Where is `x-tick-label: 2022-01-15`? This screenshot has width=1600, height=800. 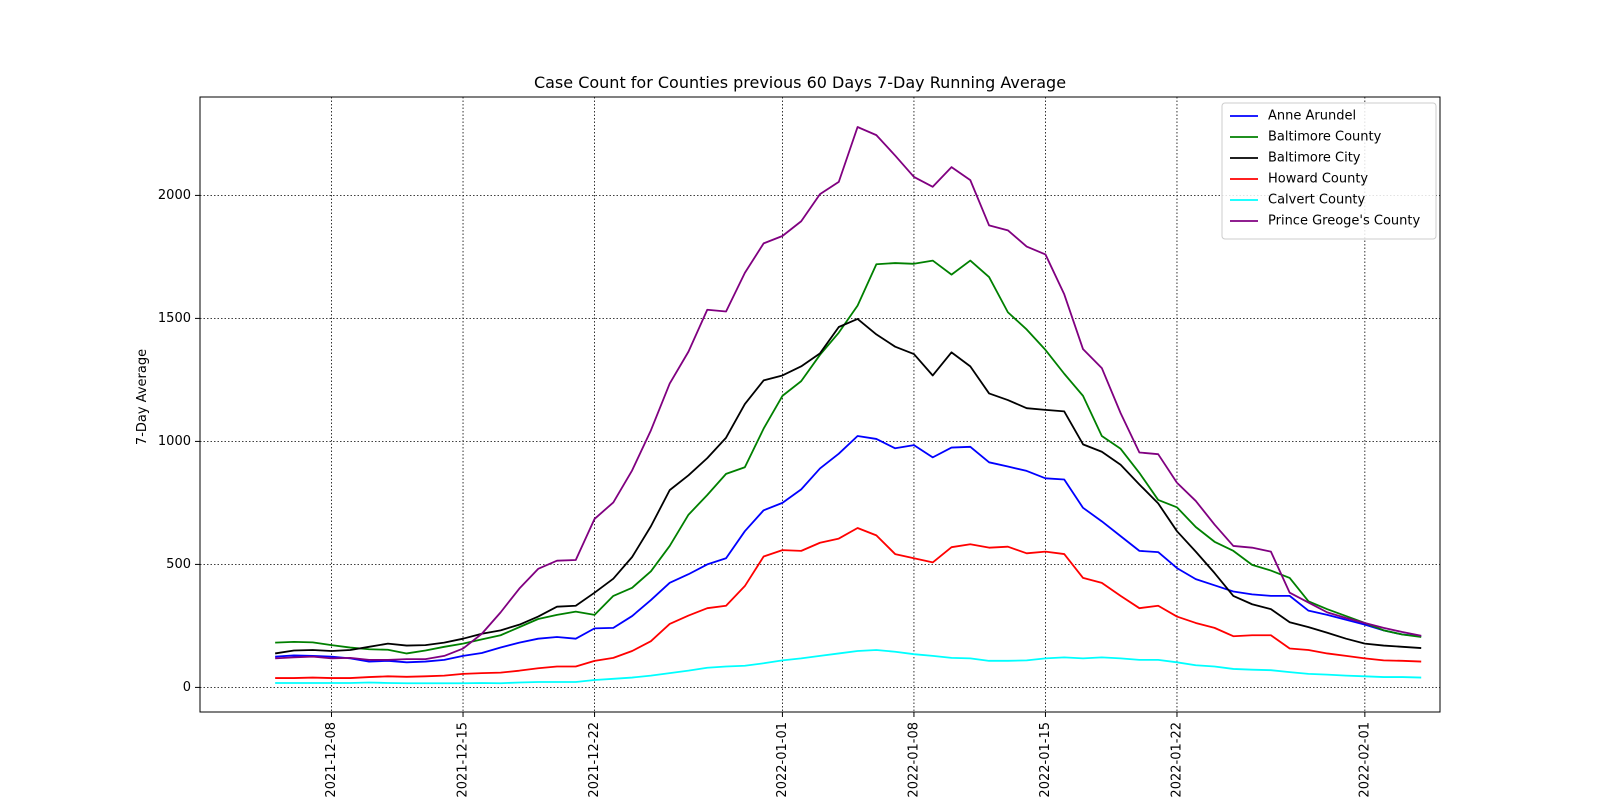
x-tick-label: 2022-01-15 is located at coordinates (1045, 760).